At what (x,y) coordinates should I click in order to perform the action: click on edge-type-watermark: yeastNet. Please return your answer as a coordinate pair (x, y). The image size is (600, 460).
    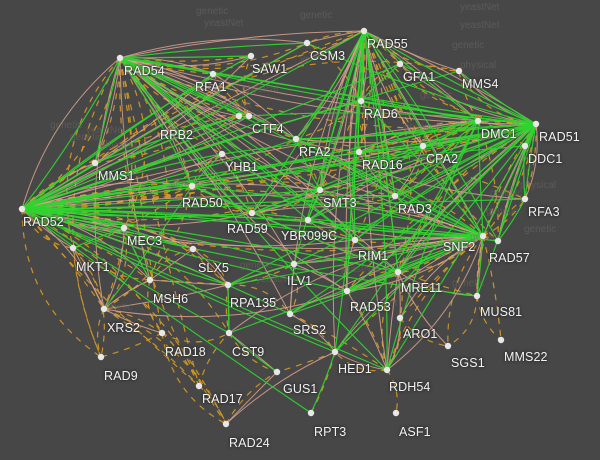
    Looking at the image, I should click on (378, 303).